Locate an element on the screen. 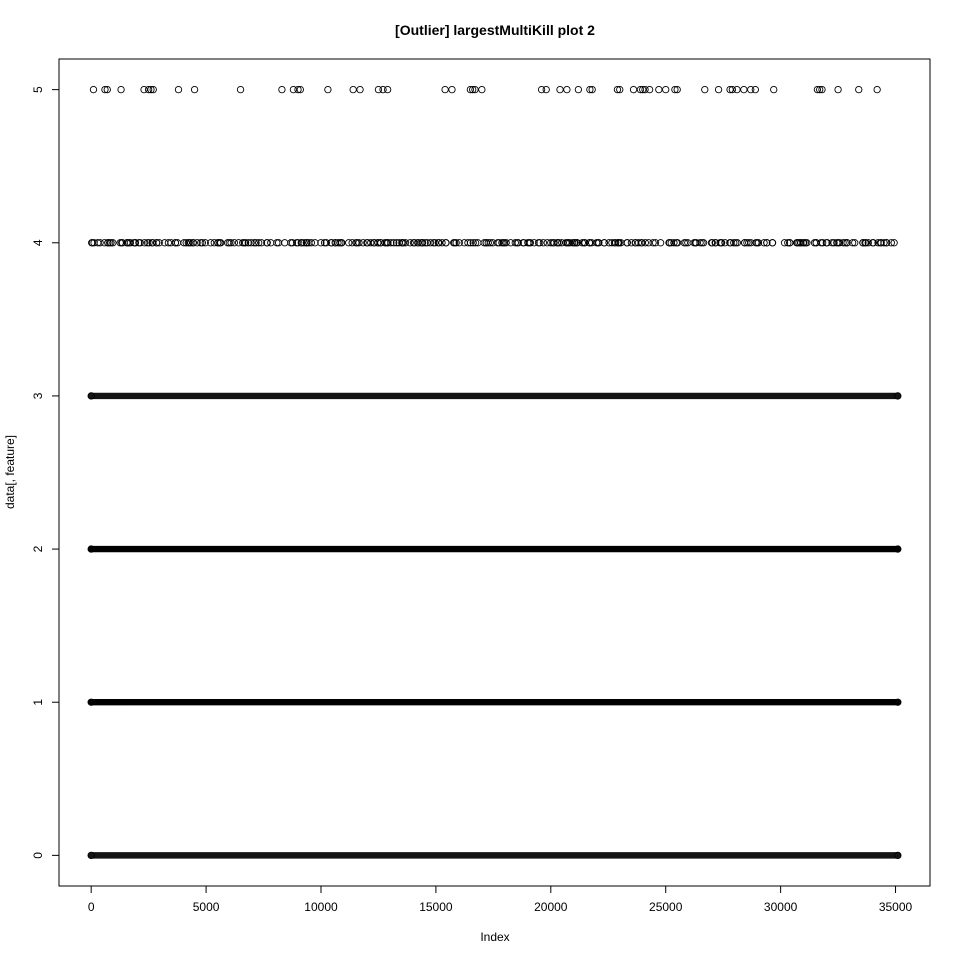 The height and width of the screenshot is (960, 960). y-tick-label: 0 is located at coordinates (38, 855).